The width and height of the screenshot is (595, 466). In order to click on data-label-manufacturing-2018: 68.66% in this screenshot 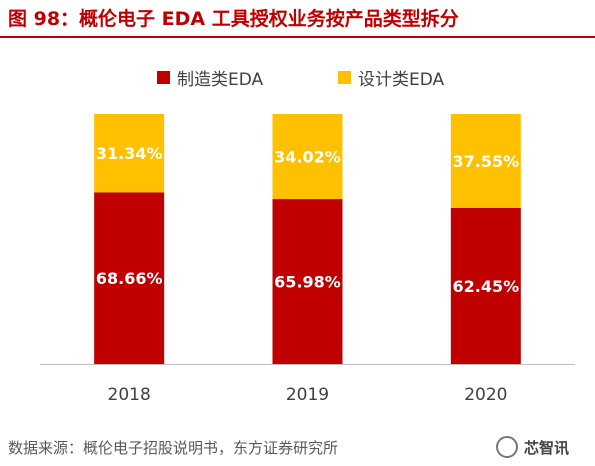, I will do `click(129, 278)`.